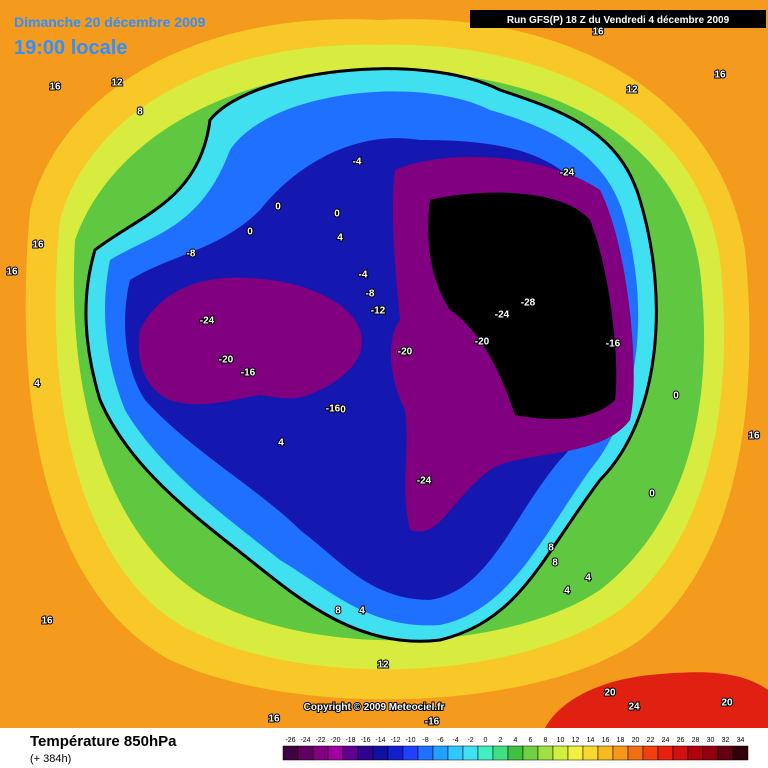  Describe the element at coordinates (656, 700) in the screenshot. I see `zone-red` at that location.